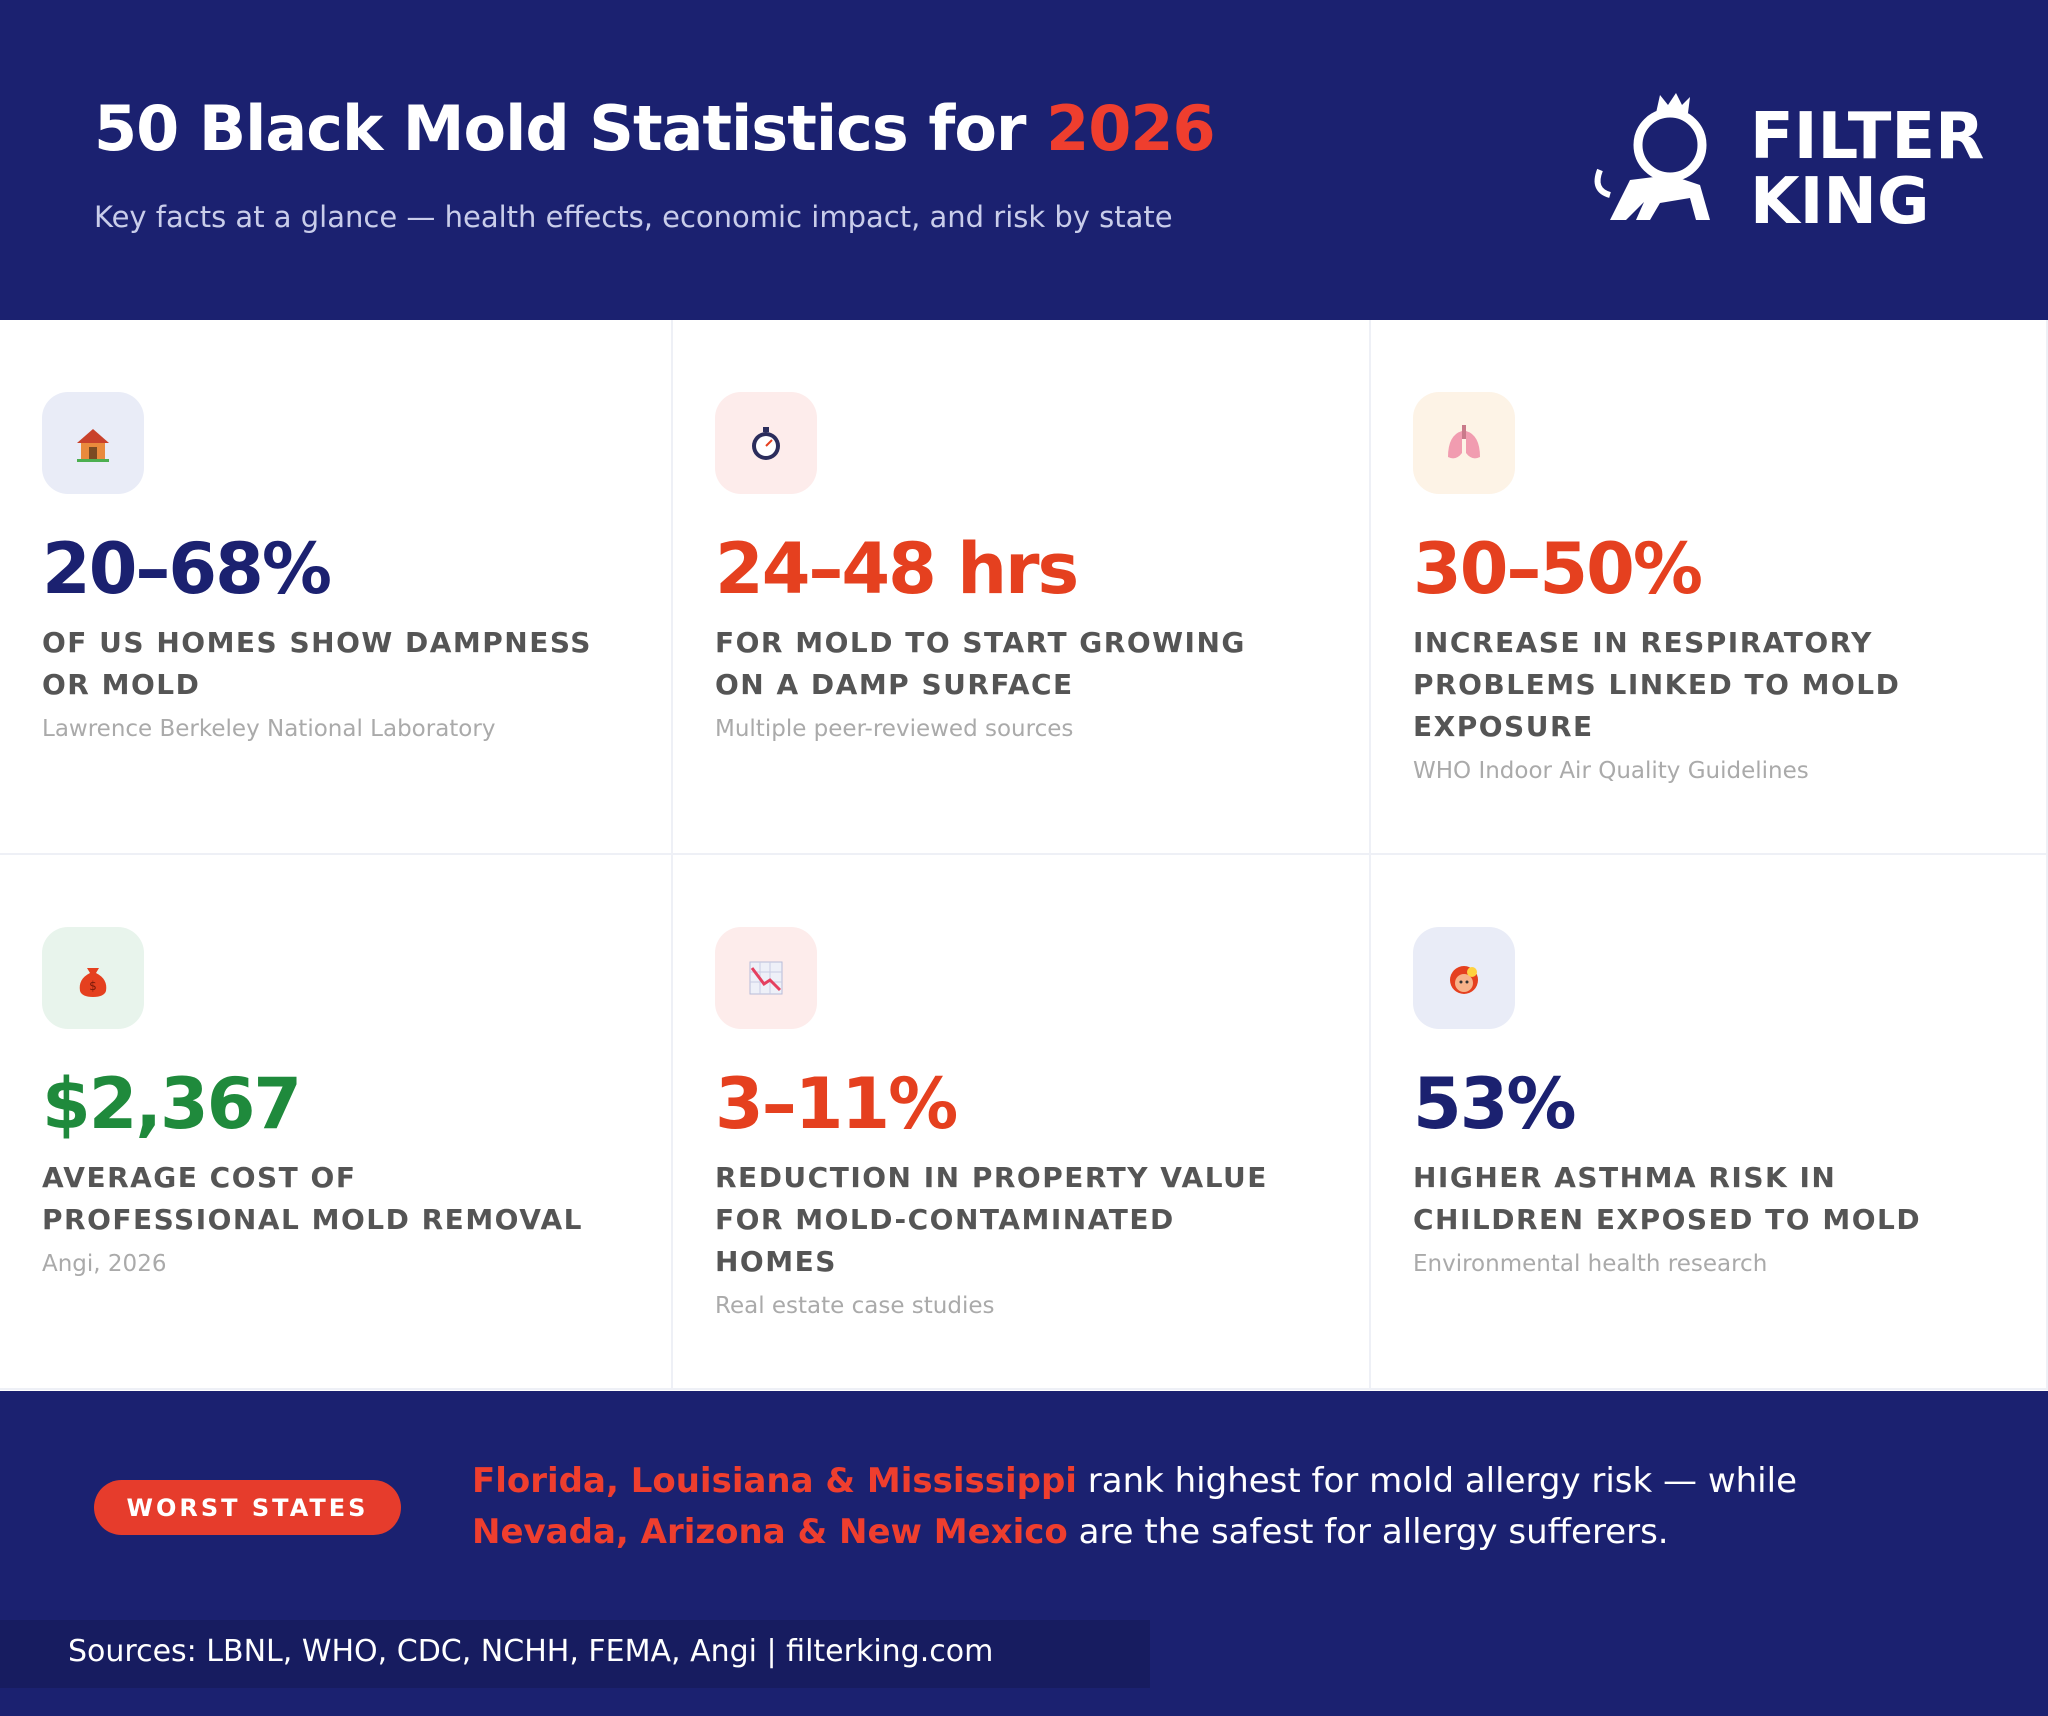 The height and width of the screenshot is (1716, 2048). I want to click on highlight: Florida, Louisiana & Mississippi, so click(774, 1481).